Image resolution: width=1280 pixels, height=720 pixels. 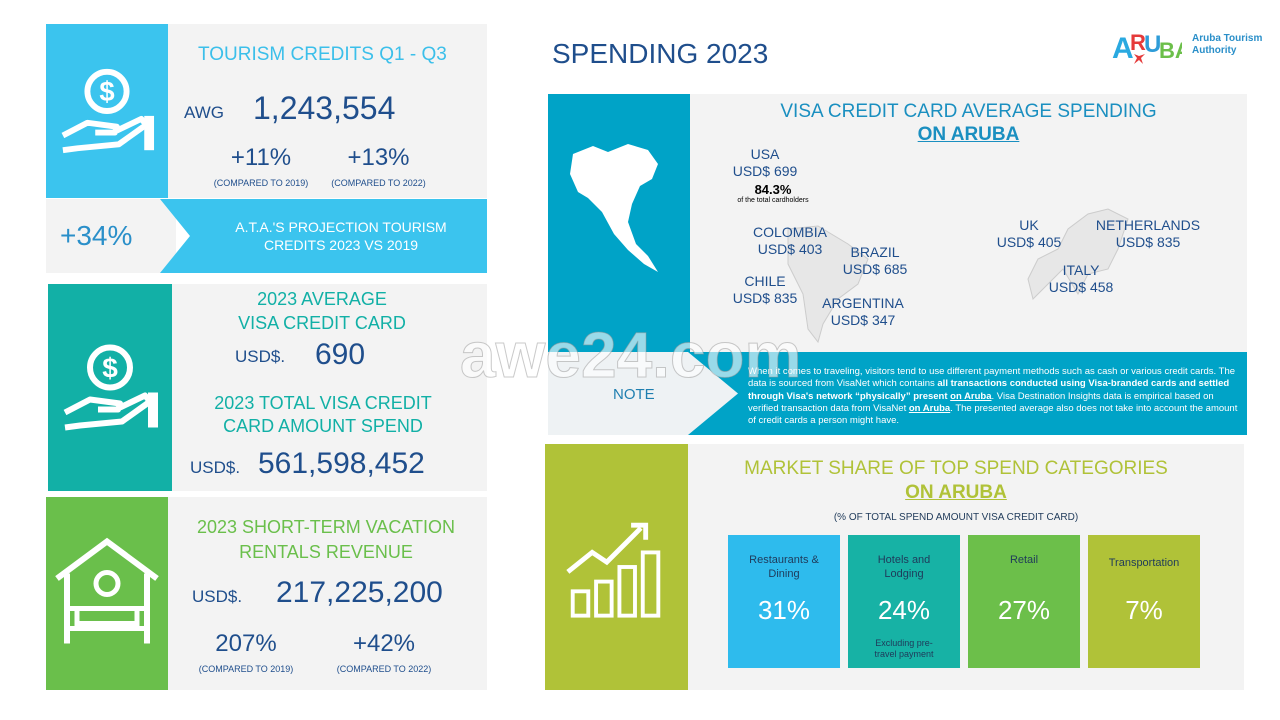 I want to click on svg-text: U, so click(x=1152, y=44).